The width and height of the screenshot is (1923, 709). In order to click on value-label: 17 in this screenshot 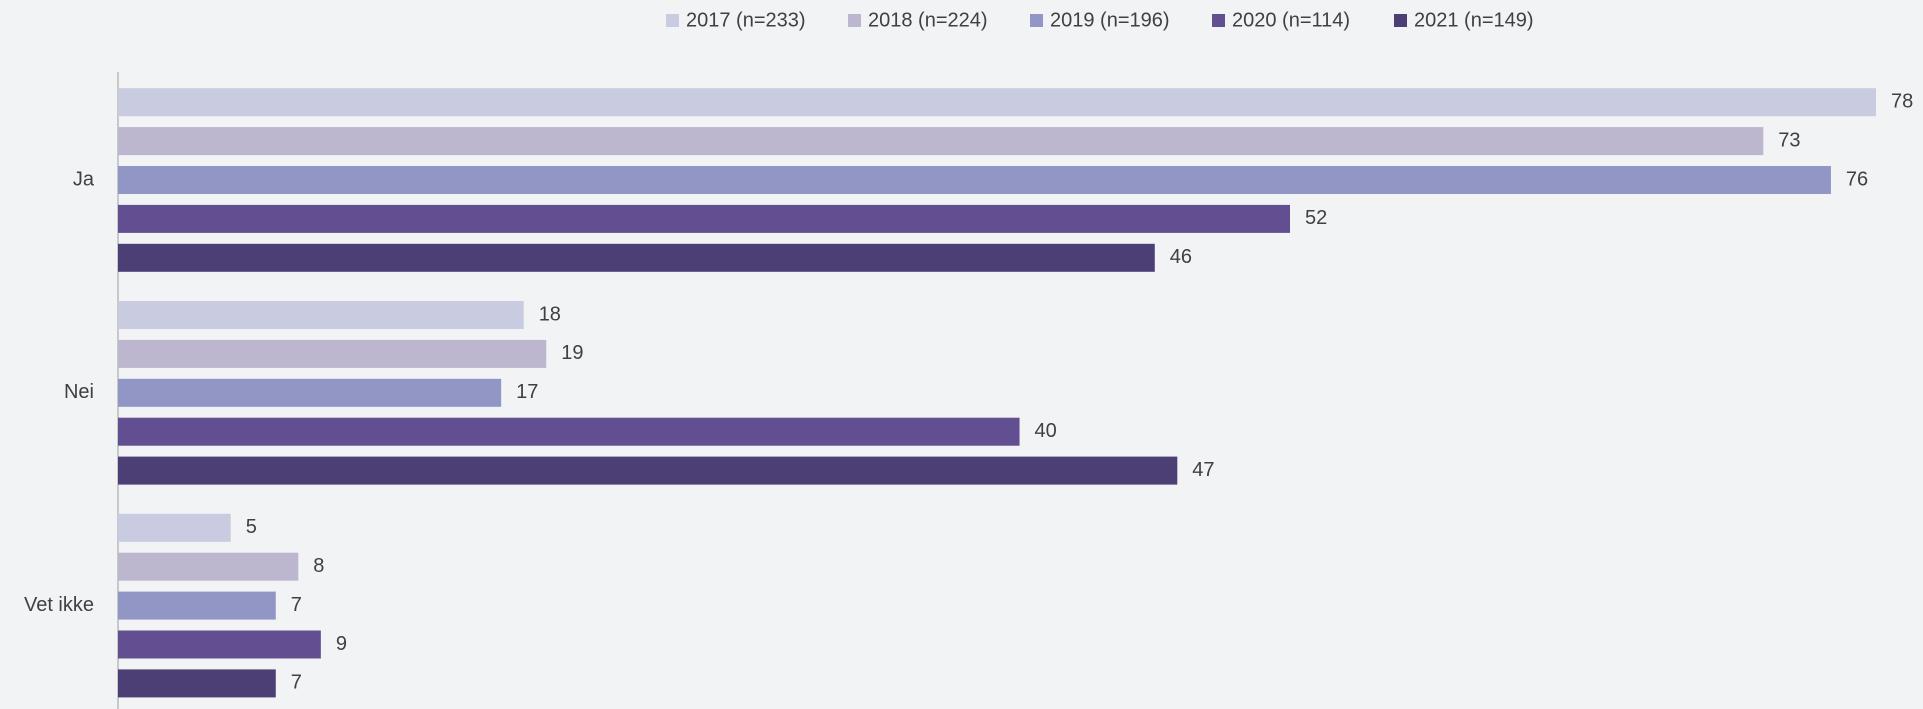, I will do `click(527, 392)`.